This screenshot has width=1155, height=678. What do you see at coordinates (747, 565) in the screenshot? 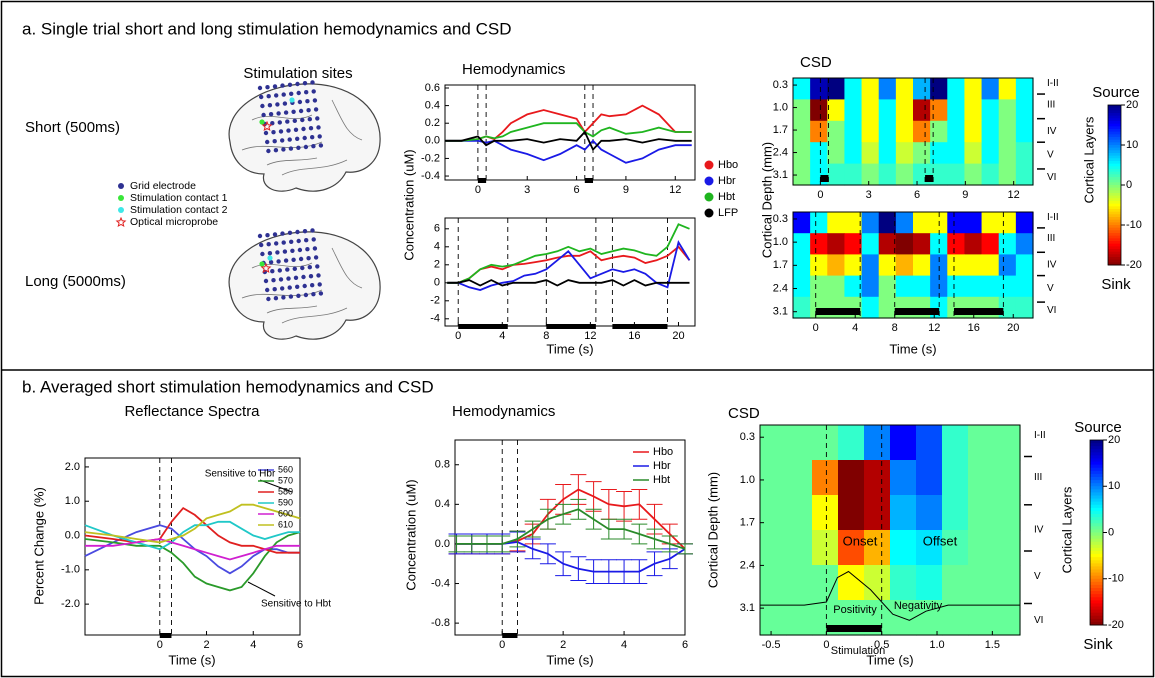
I see `y-tick-label: 2.4` at bounding box center [747, 565].